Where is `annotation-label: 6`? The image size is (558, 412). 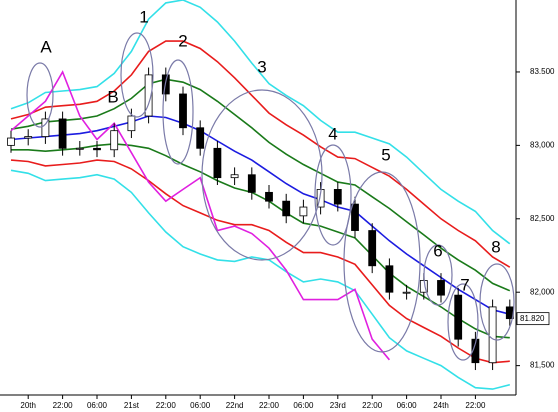 annotation-label: 6 is located at coordinates (437, 250).